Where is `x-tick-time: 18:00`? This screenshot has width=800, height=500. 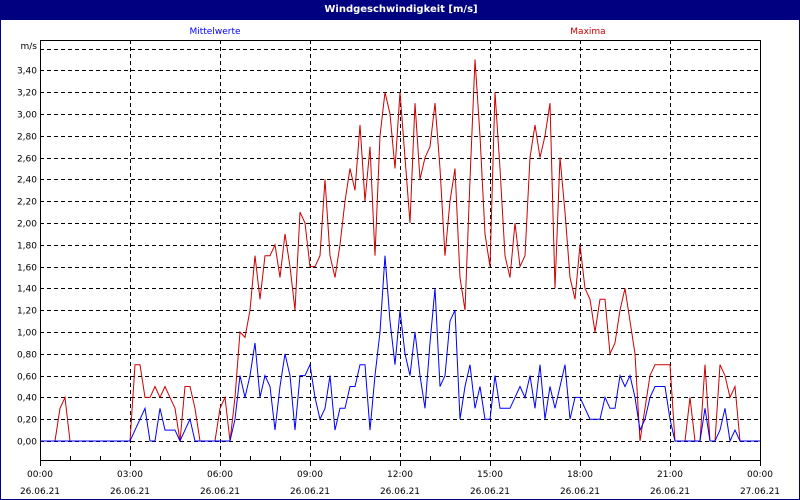
x-tick-time: 18:00 is located at coordinates (580, 475).